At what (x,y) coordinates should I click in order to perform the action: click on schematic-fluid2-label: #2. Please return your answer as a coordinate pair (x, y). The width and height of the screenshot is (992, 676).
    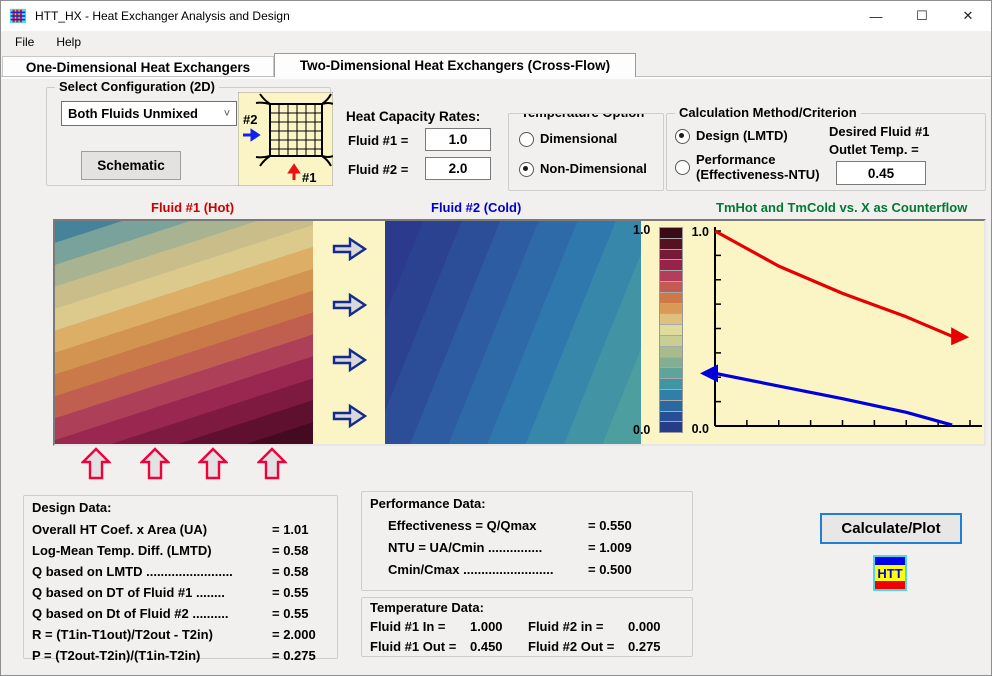
    Looking at the image, I should click on (250, 119).